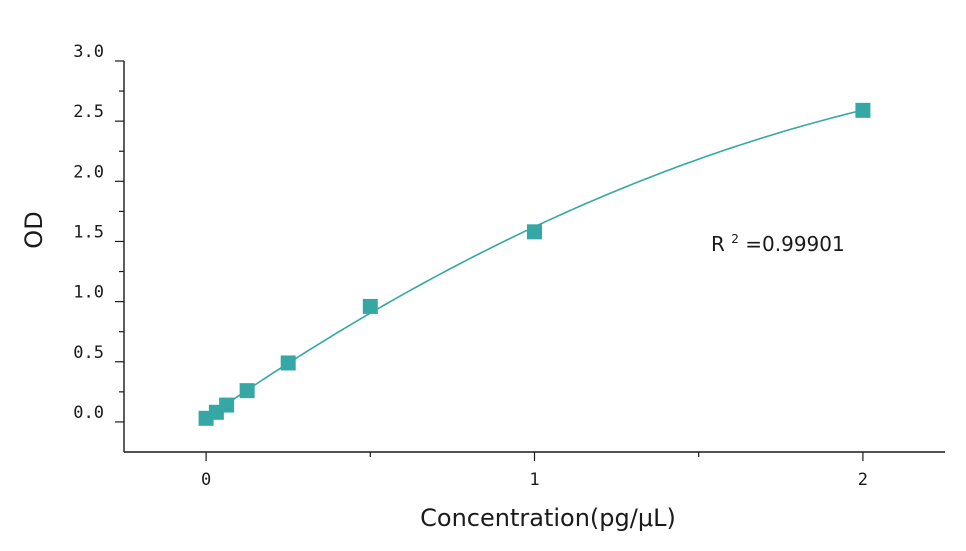 This screenshot has width=966, height=551. Describe the element at coordinates (534, 480) in the screenshot. I see `x-tick-label: 1` at that location.